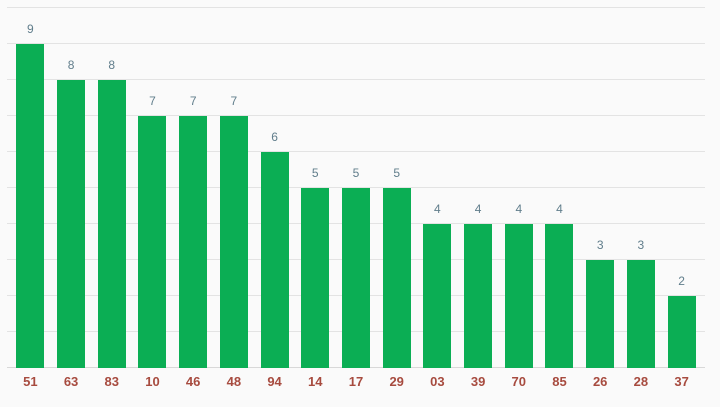 This screenshot has height=407, width=720. What do you see at coordinates (559, 381) in the screenshot?
I see `x-axis-label: 85` at bounding box center [559, 381].